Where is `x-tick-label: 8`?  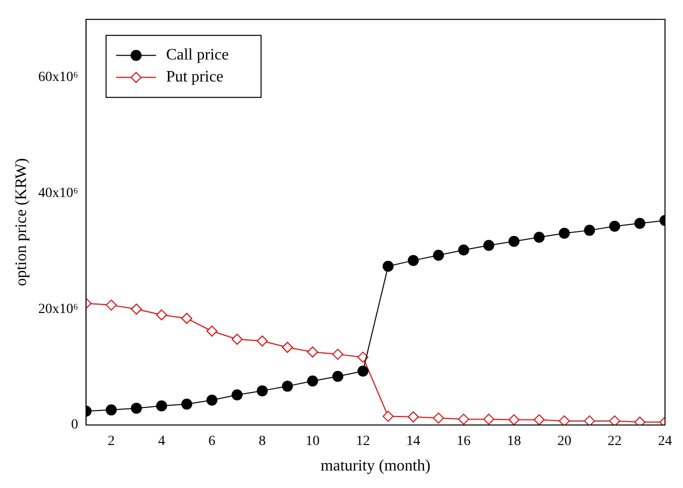
x-tick-label: 8 is located at coordinates (262, 442).